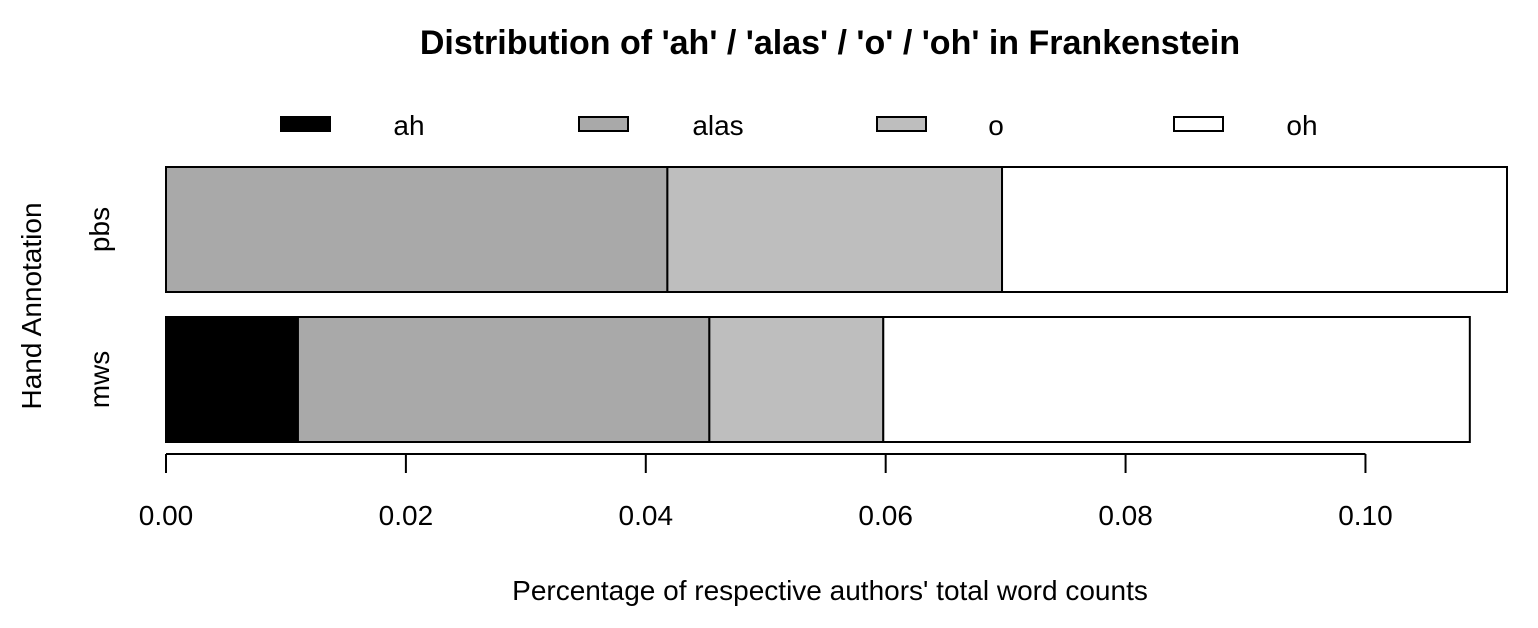 Image resolution: width=1538 pixels, height=628 pixels. Describe the element at coordinates (1198, 124) in the screenshot. I see `legend-swatch-oh` at that location.